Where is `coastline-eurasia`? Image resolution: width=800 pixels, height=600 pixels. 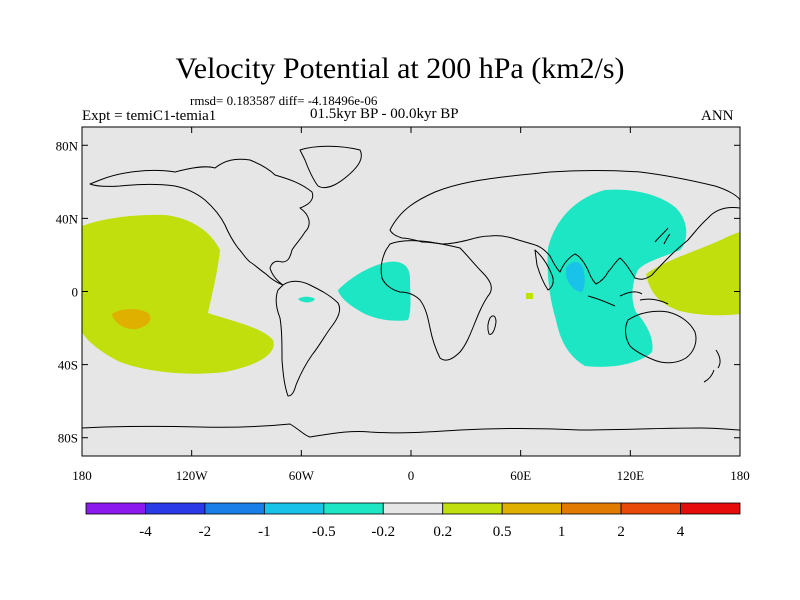
coastline-eurasia is located at coordinates (564, 227).